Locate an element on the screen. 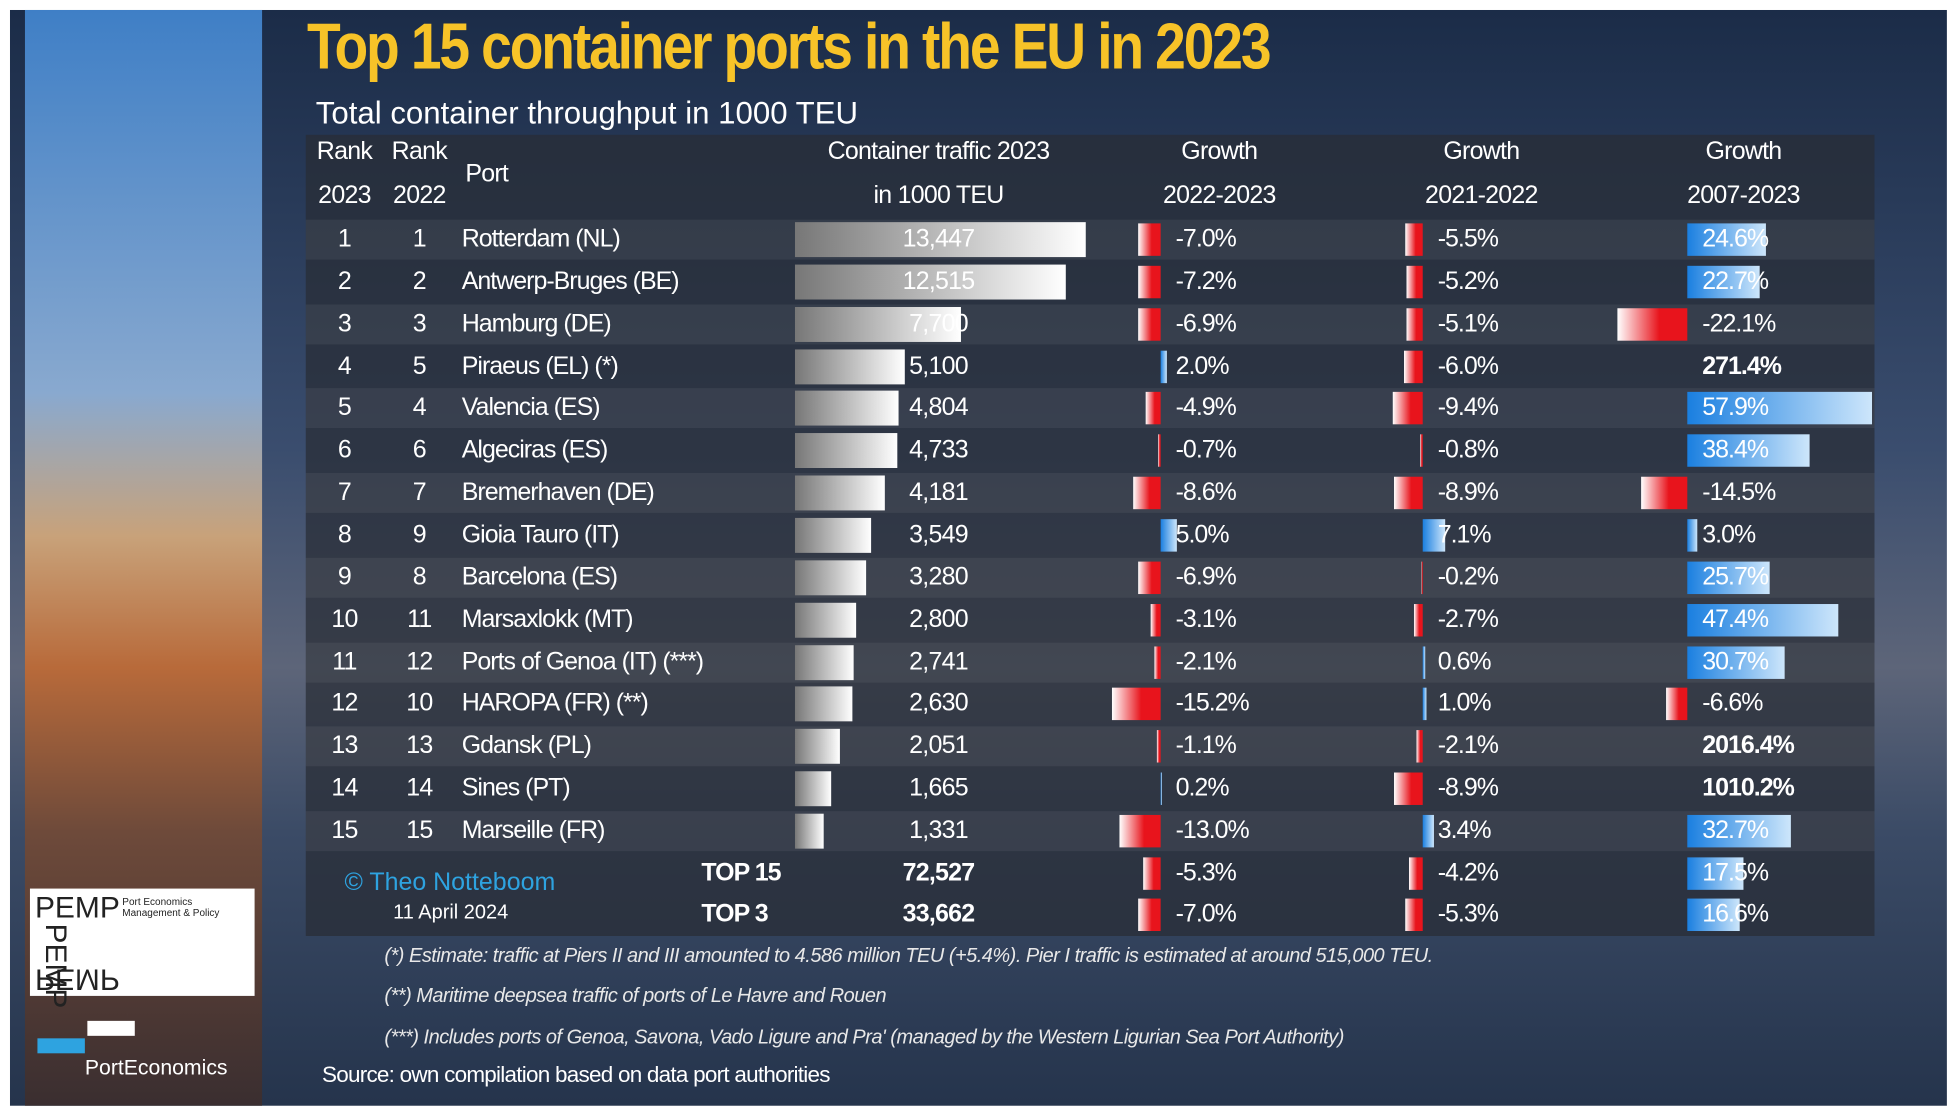 The height and width of the screenshot is (1109, 1957). growth-label: 22.7% is located at coordinates (1735, 281).